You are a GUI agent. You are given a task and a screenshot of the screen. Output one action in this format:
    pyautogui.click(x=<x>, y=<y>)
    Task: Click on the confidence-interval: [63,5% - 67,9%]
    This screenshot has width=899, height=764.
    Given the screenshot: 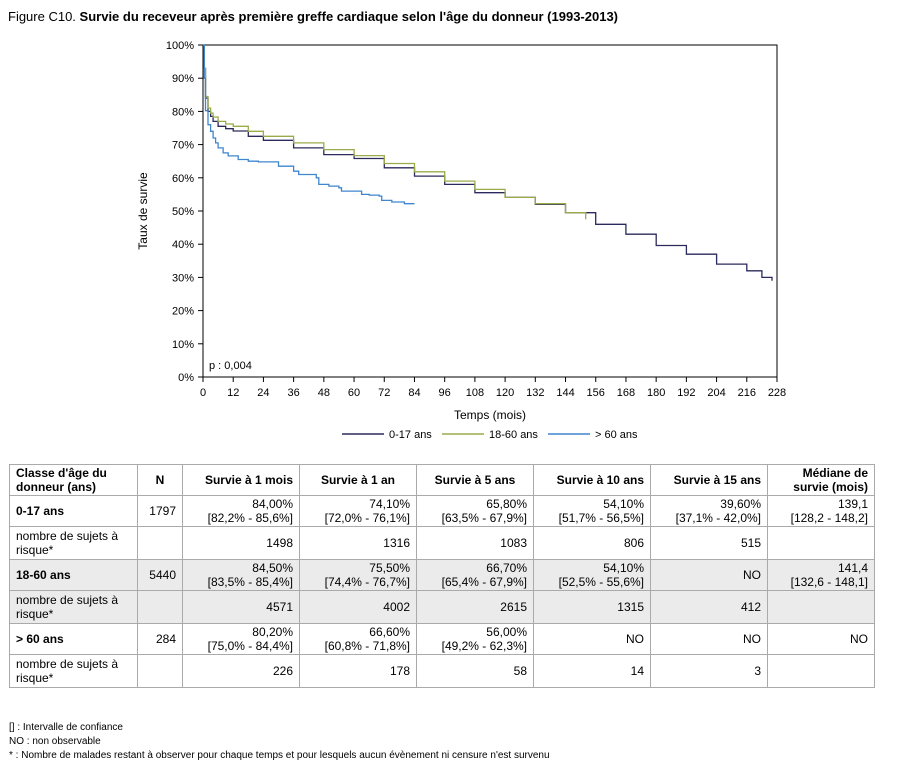 What is the action you would take?
    pyautogui.click(x=484, y=518)
    